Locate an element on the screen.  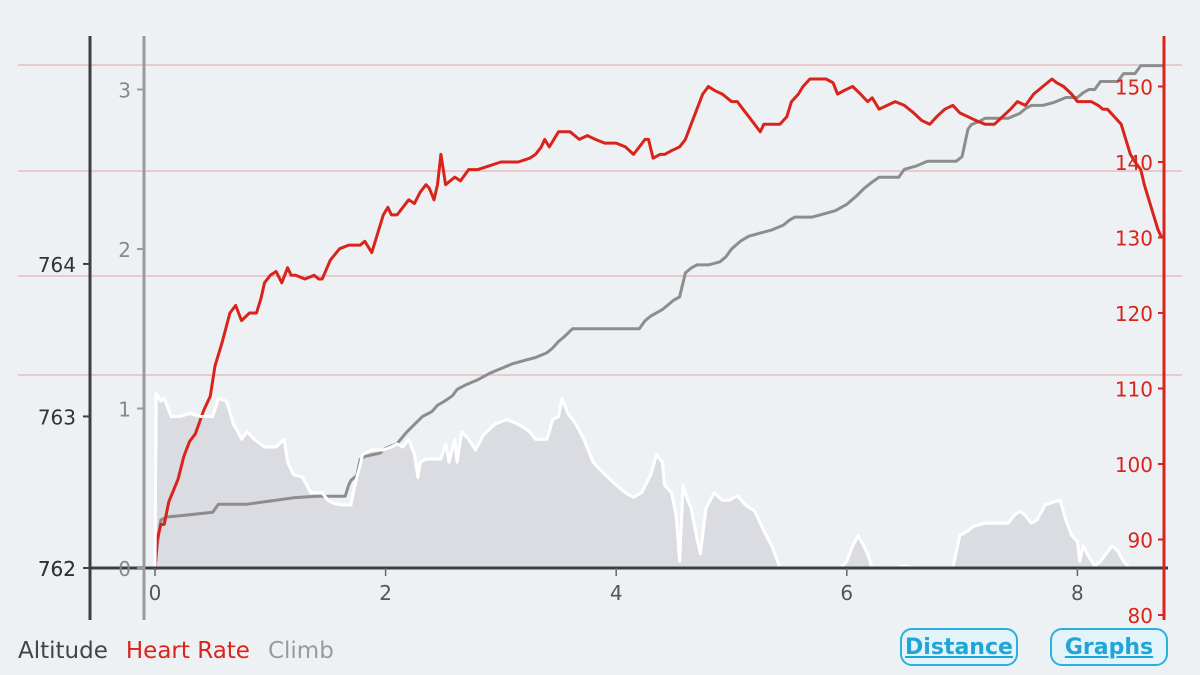
climb-tick-label-1: 1 is located at coordinates (124, 410).